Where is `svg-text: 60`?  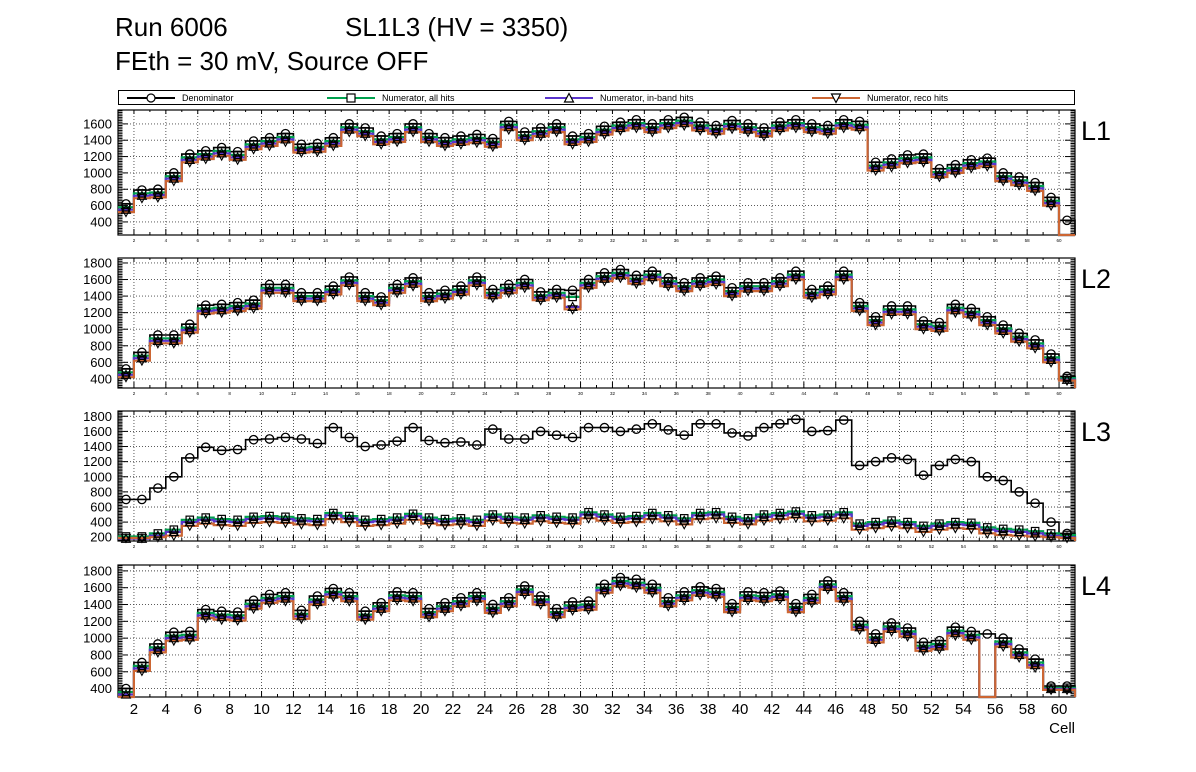 svg-text: 60 is located at coordinates (1060, 240).